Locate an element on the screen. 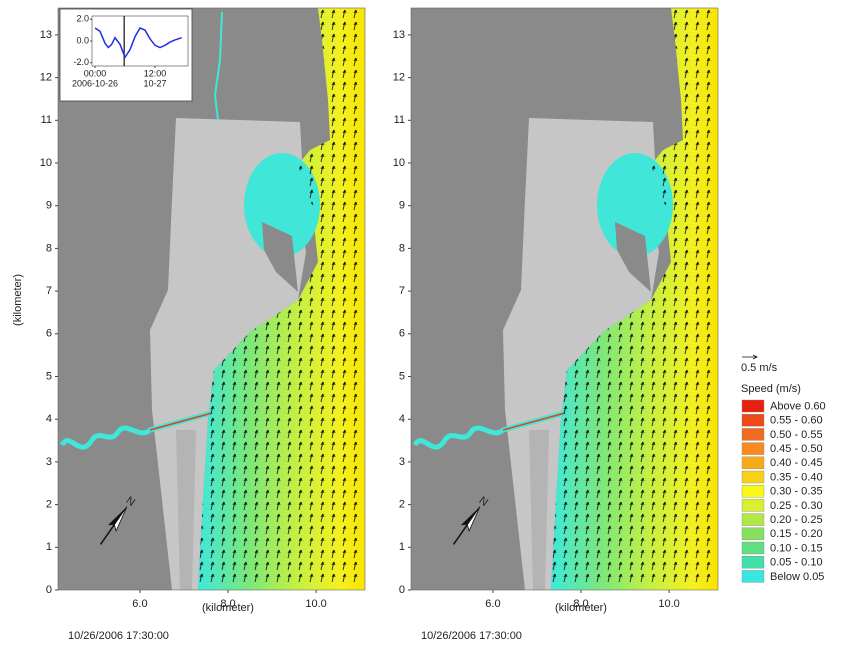 Image resolution: width=845 pixels, height=648 pixels. y-tick-label: 9 is located at coordinates (49, 206).